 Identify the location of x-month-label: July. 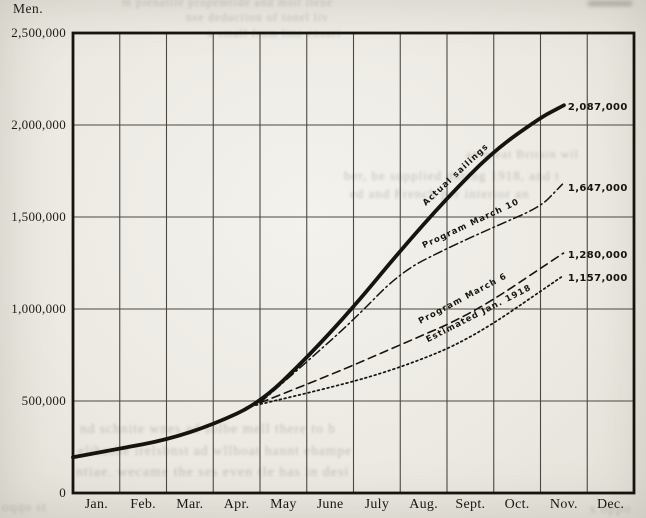
(377, 504).